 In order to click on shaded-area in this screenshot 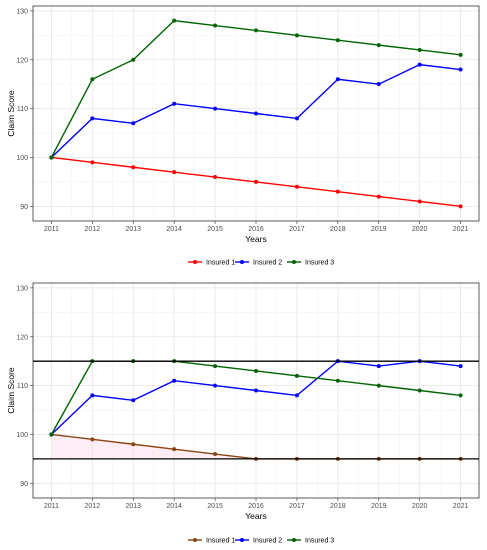, I will do `click(256, 446)`.